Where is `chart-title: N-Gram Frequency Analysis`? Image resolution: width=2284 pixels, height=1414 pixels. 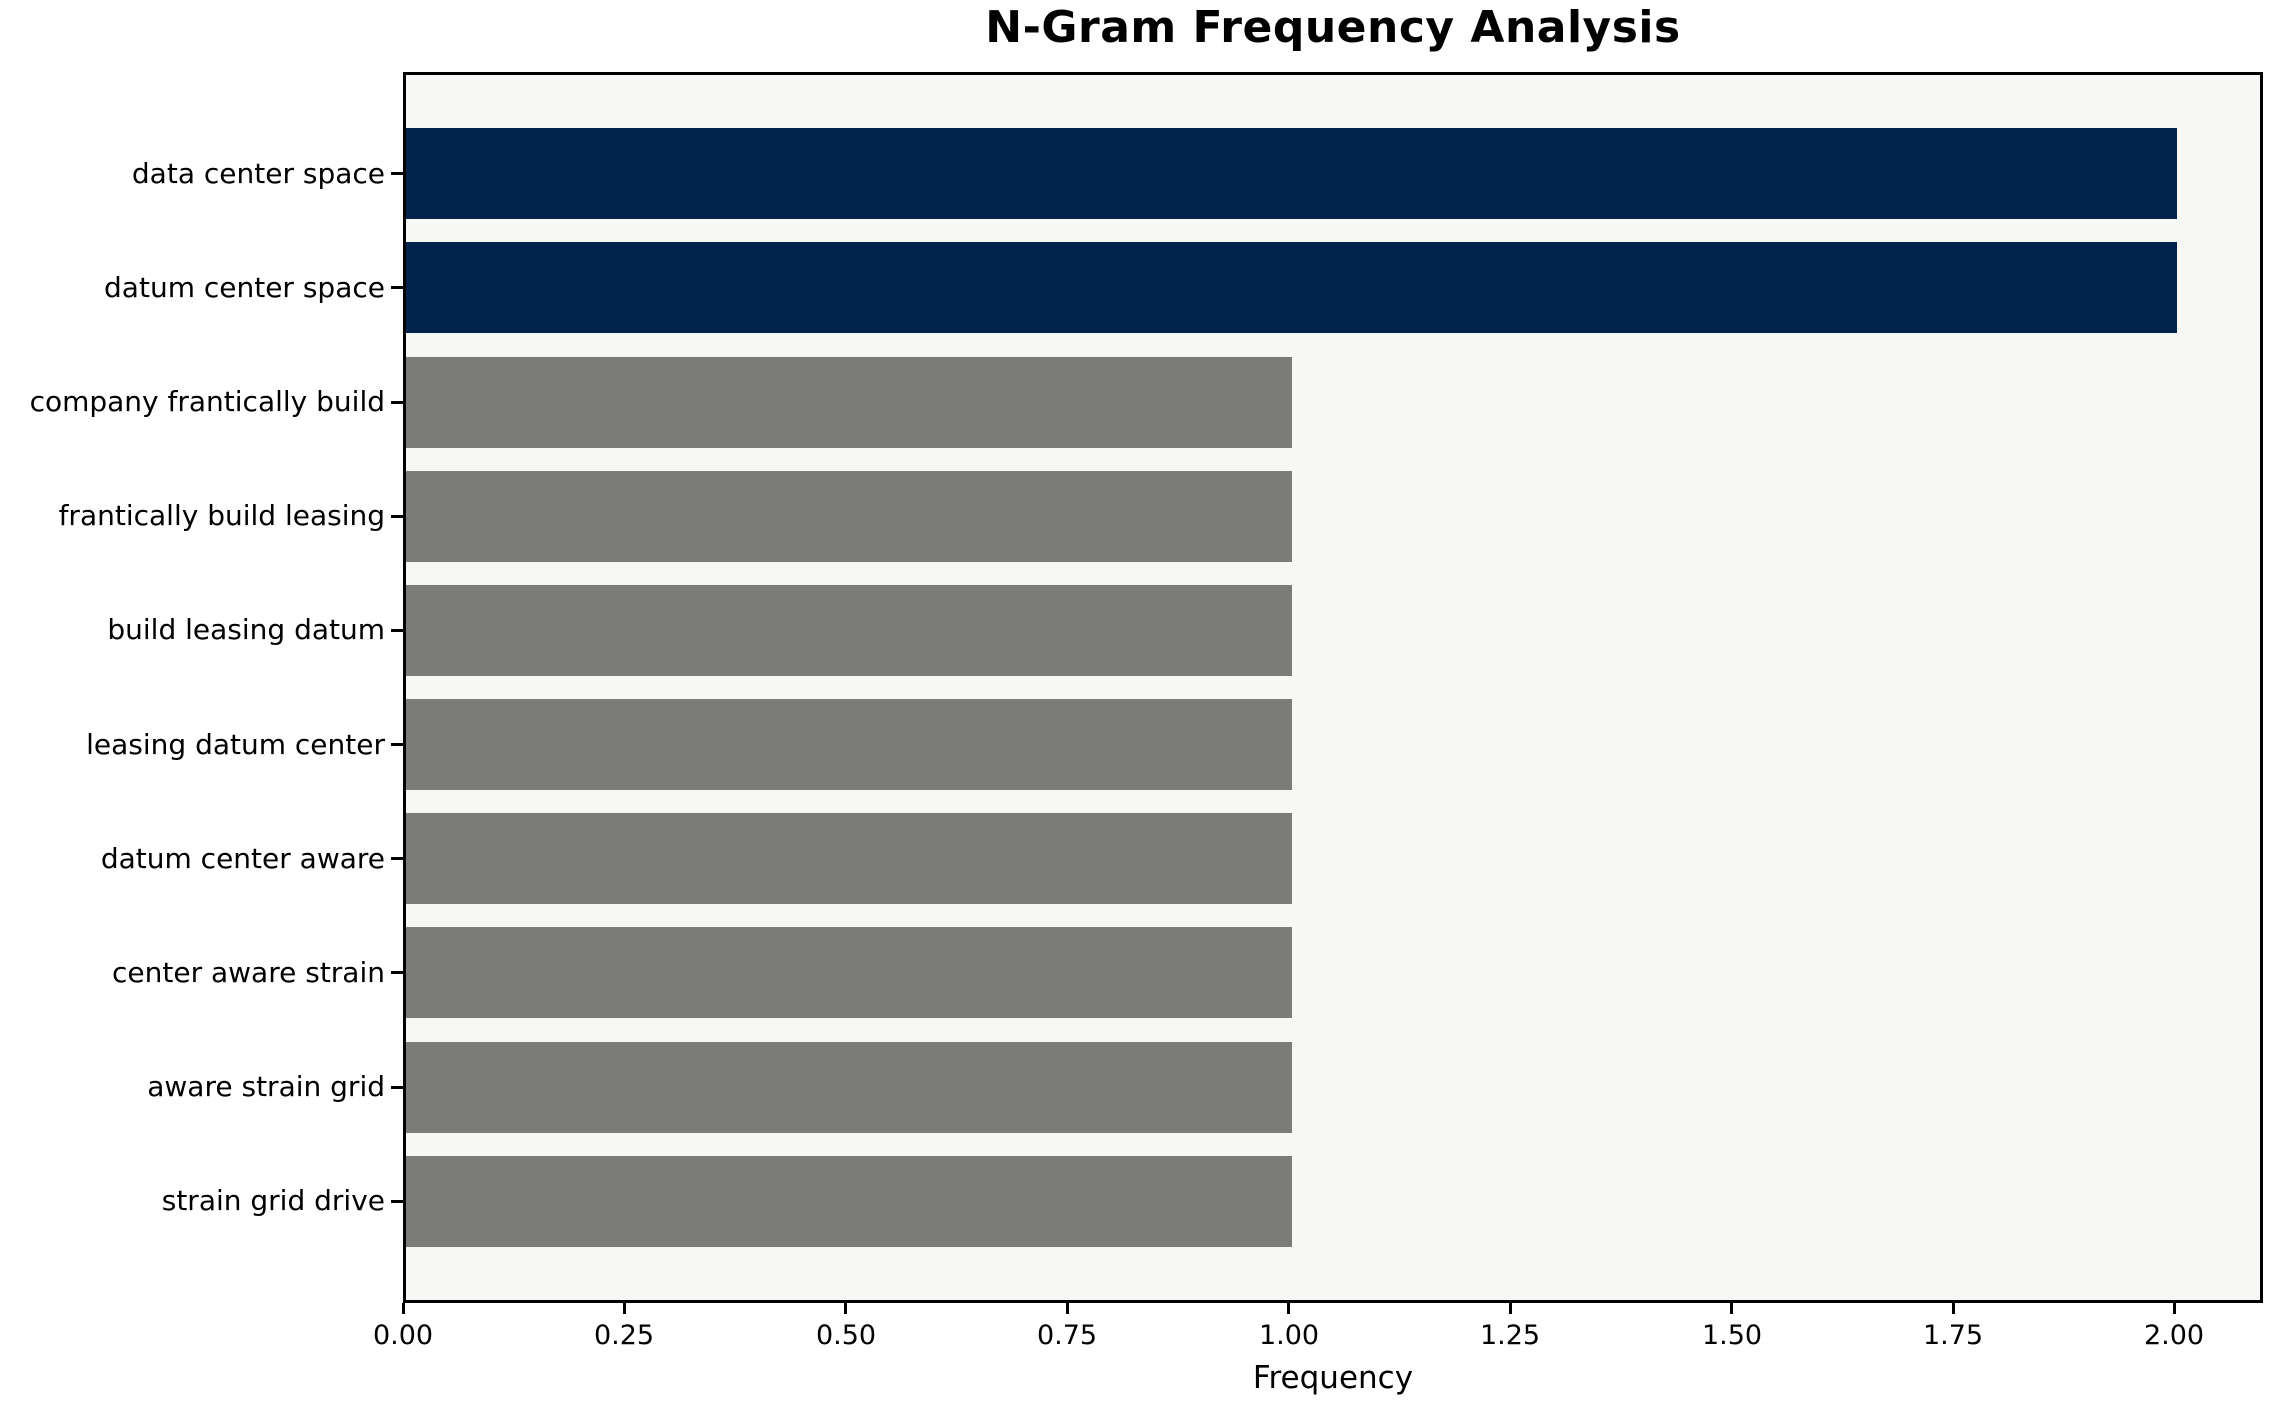
chart-title: N-Gram Frequency Analysis is located at coordinates (1333, 27).